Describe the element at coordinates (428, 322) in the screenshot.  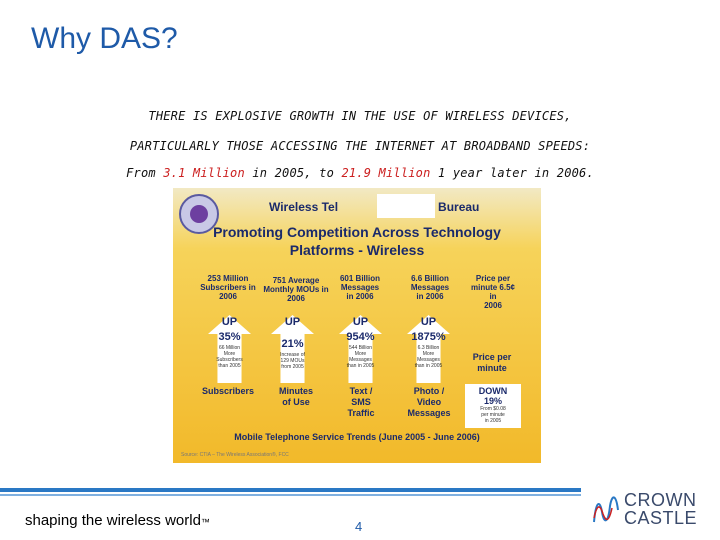
I see `up-label-photo: UP` at that location.